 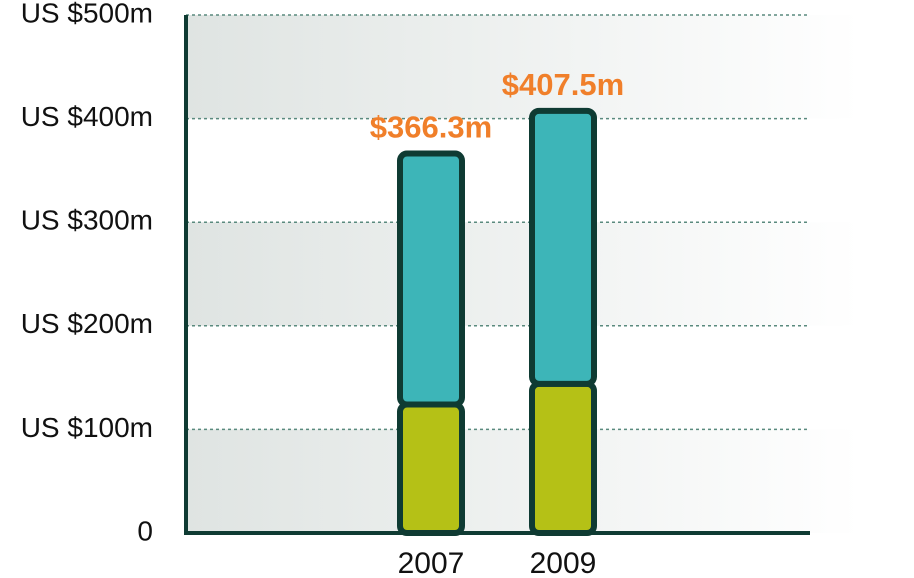 I want to click on y-tick-label: US $200m, so click(x=87, y=323).